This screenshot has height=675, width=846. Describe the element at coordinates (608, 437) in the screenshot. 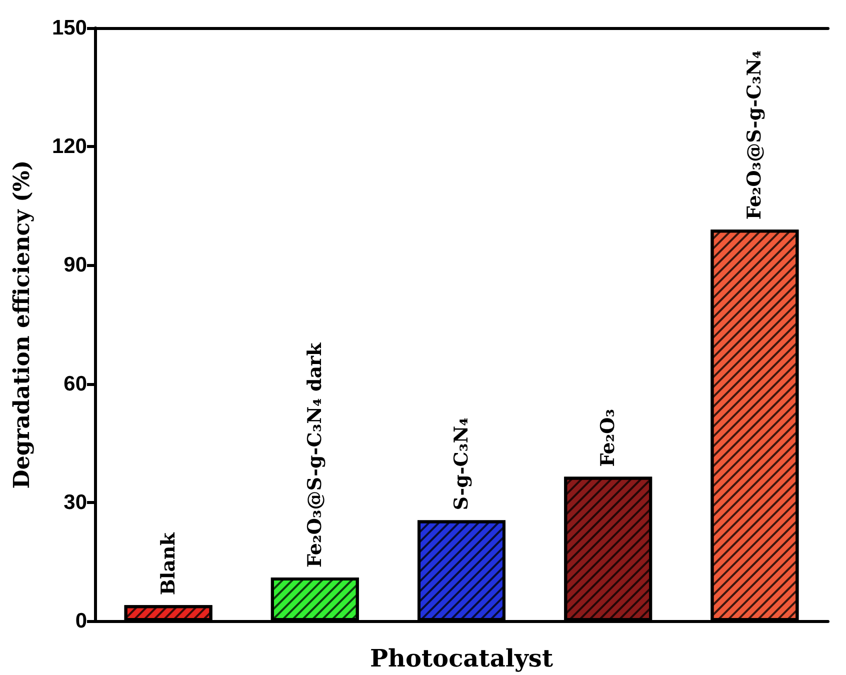

I see `x-tick-label: Fe₂O₃` at that location.